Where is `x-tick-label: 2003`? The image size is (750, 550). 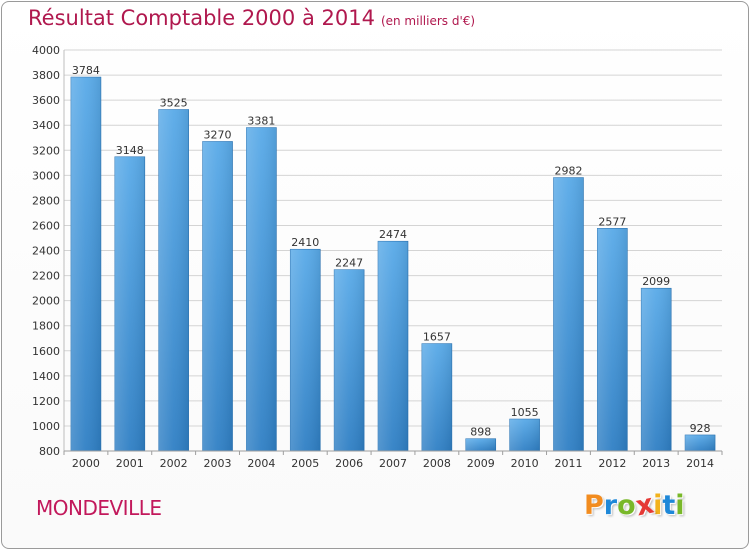
x-tick-label: 2003 is located at coordinates (218, 463).